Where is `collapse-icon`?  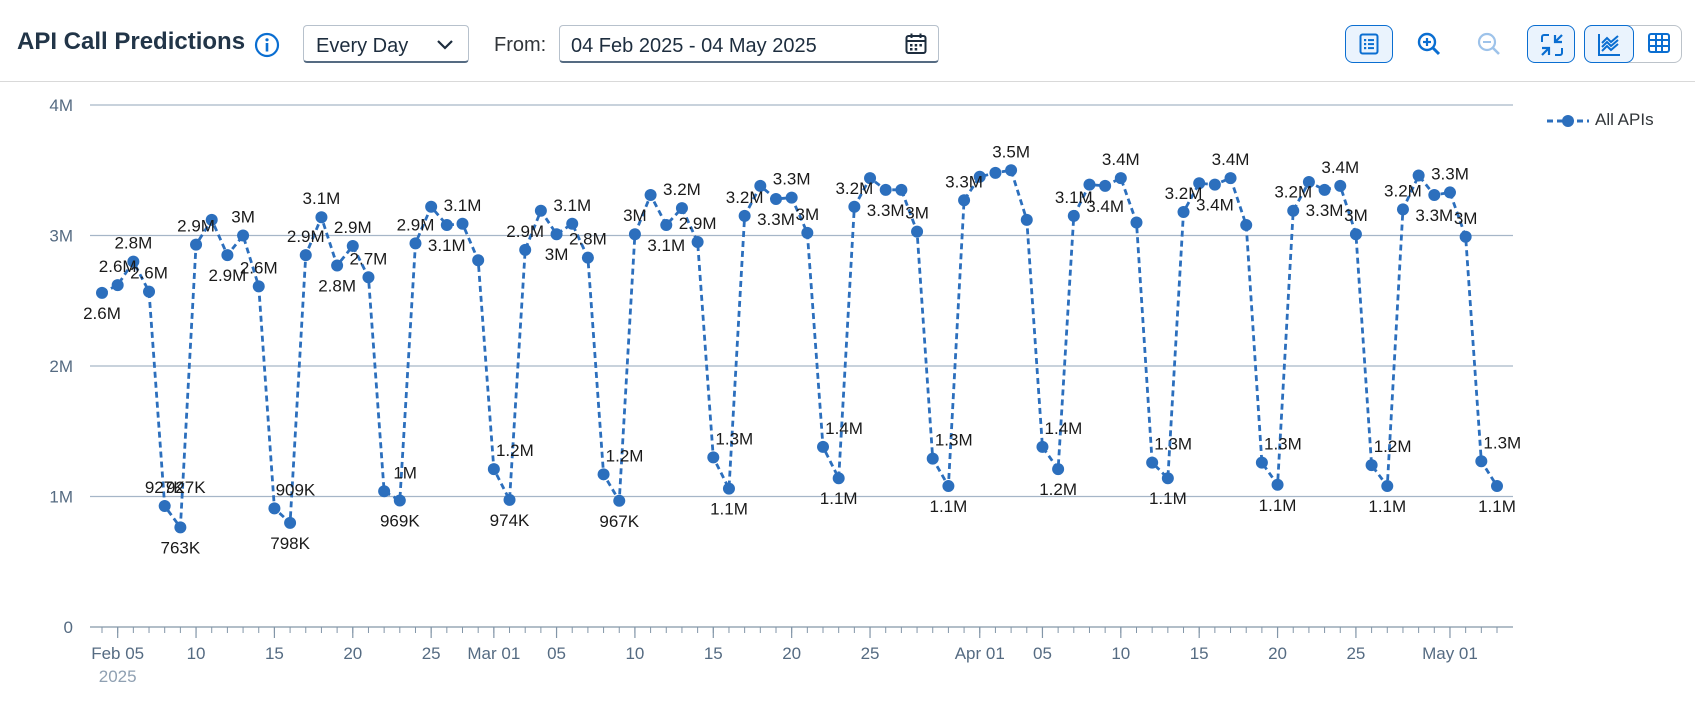 collapse-icon is located at coordinates (1552, 45).